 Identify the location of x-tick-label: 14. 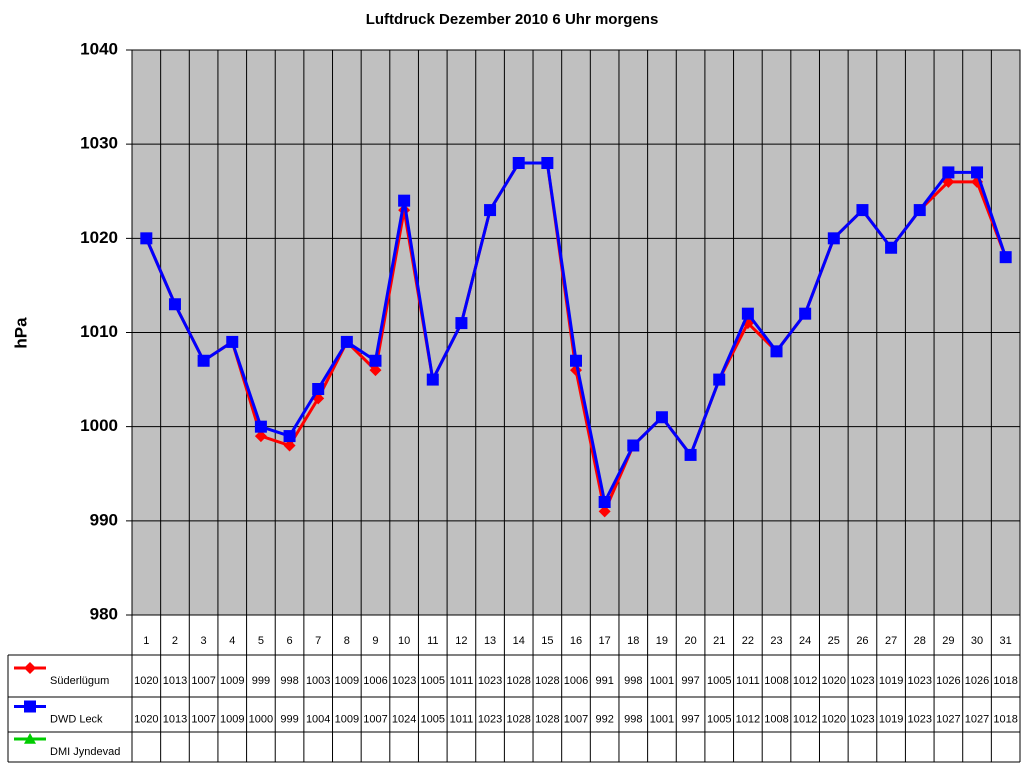
(519, 641).